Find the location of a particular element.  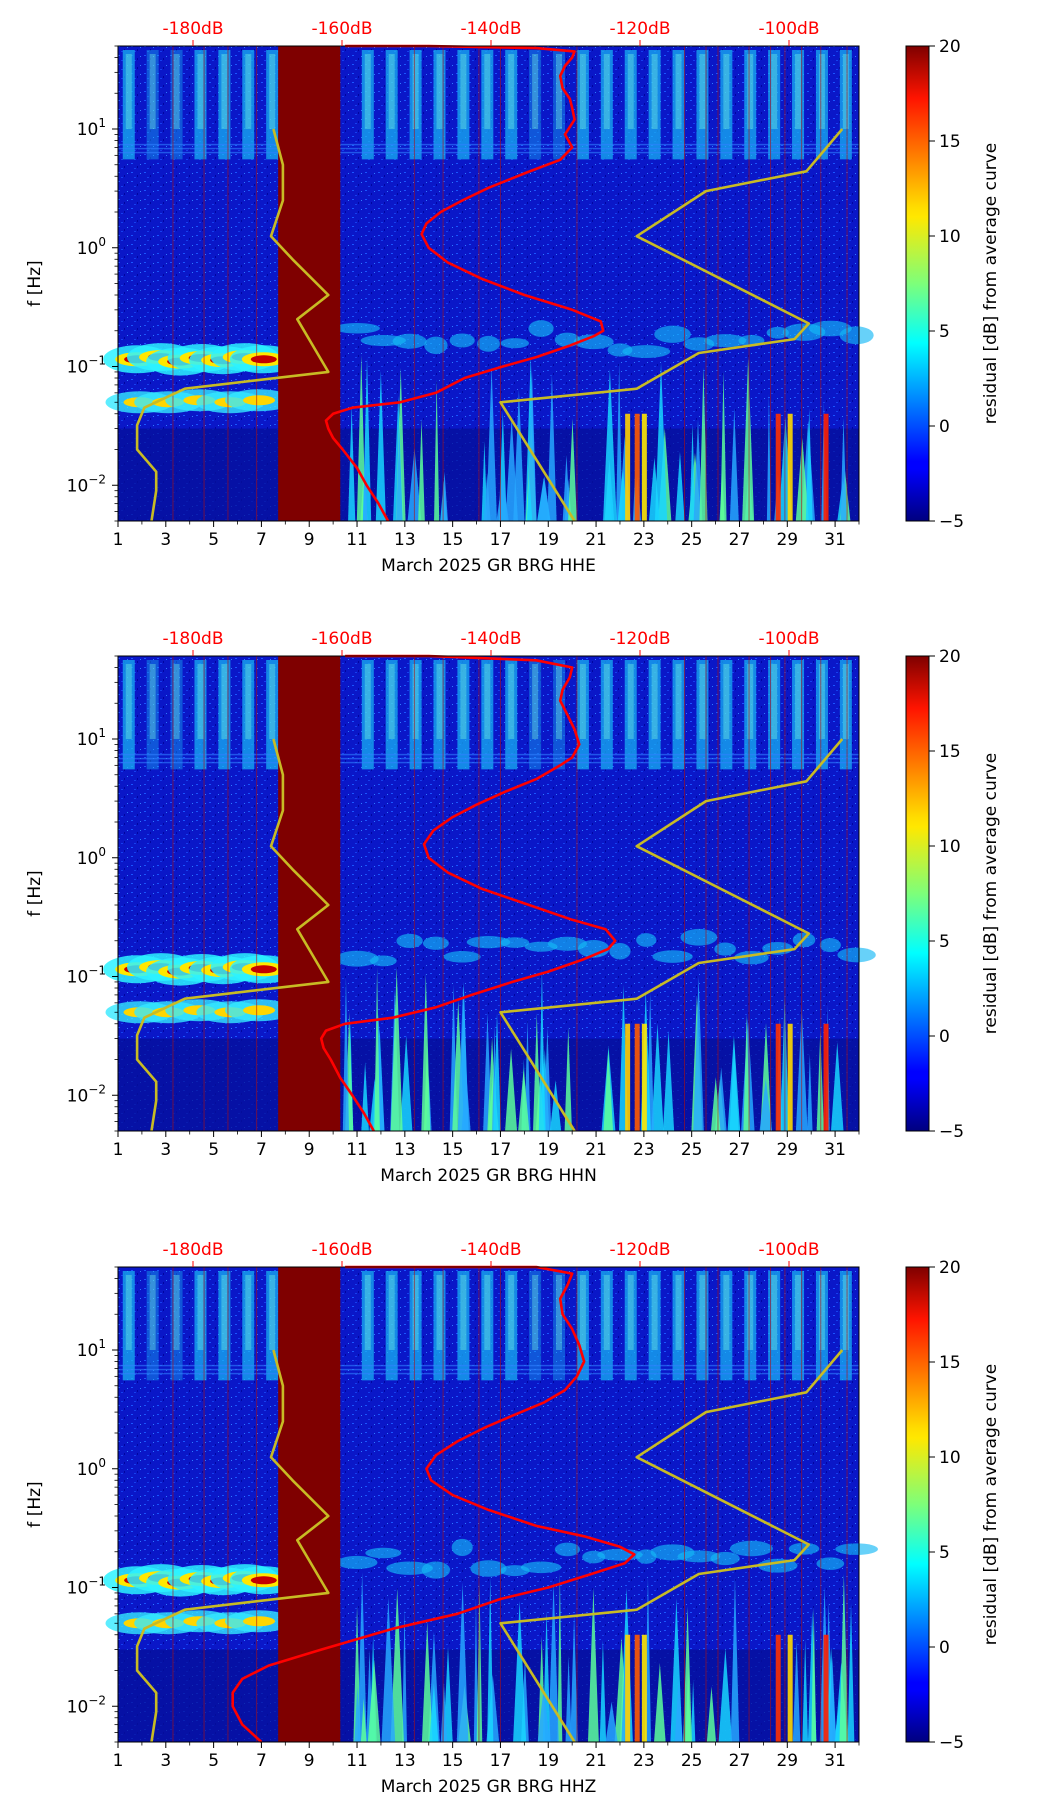

x-tick-label: 19 is located at coordinates (548, 1150).